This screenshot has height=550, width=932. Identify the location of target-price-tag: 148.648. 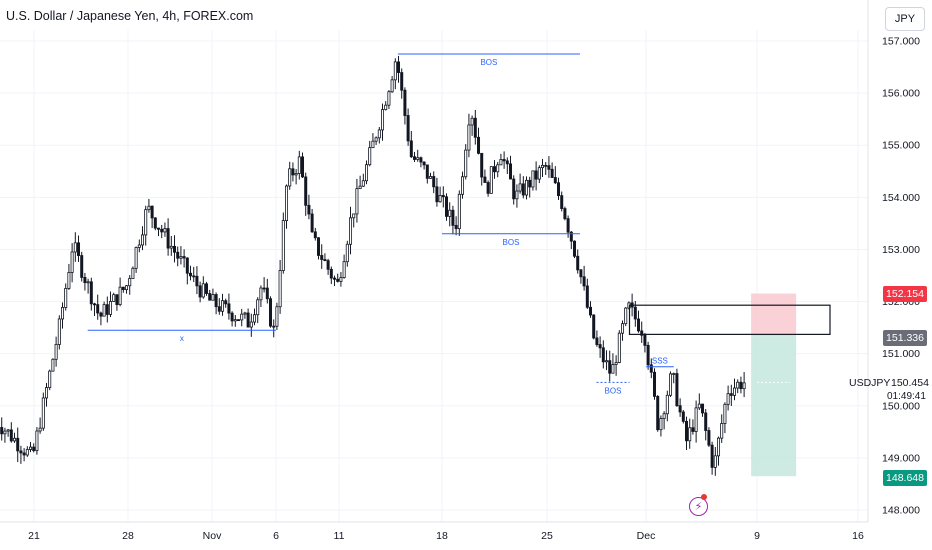
(905, 478).